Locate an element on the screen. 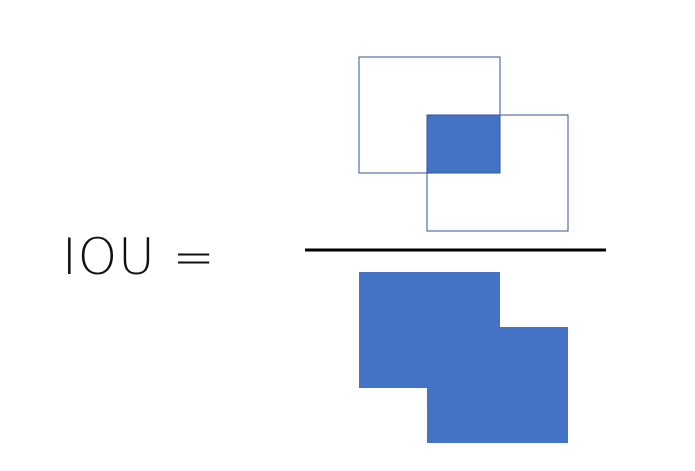  intersection-region is located at coordinates (463, 144).